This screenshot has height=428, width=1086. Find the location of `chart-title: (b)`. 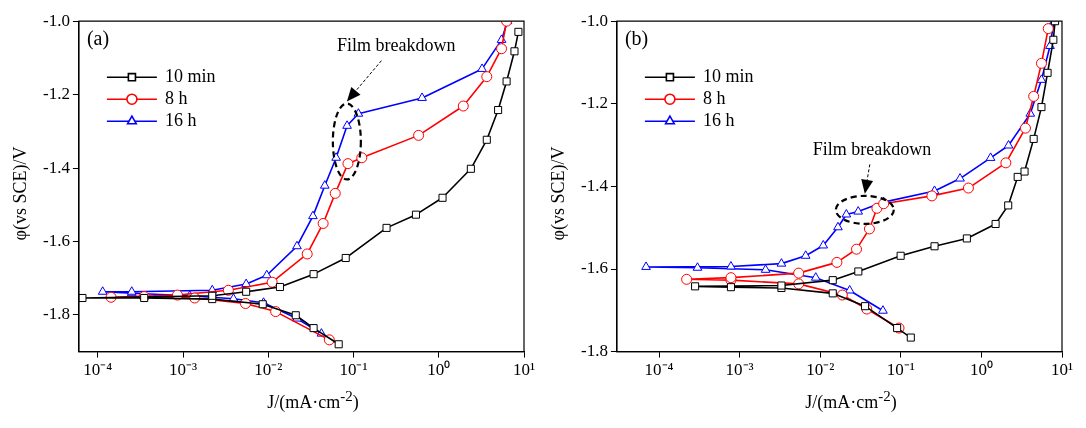

chart-title: (b) is located at coordinates (636, 39).